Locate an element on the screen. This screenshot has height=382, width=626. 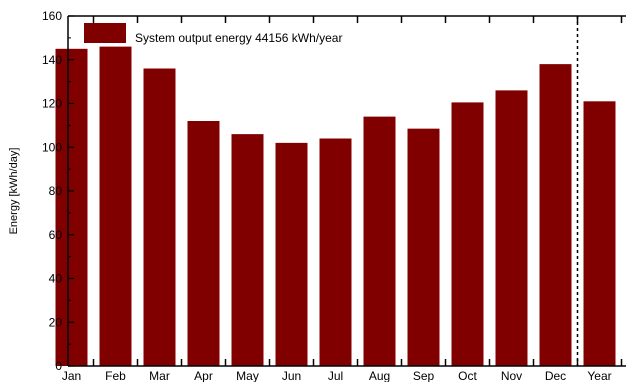
bar-oct is located at coordinates (467, 234).